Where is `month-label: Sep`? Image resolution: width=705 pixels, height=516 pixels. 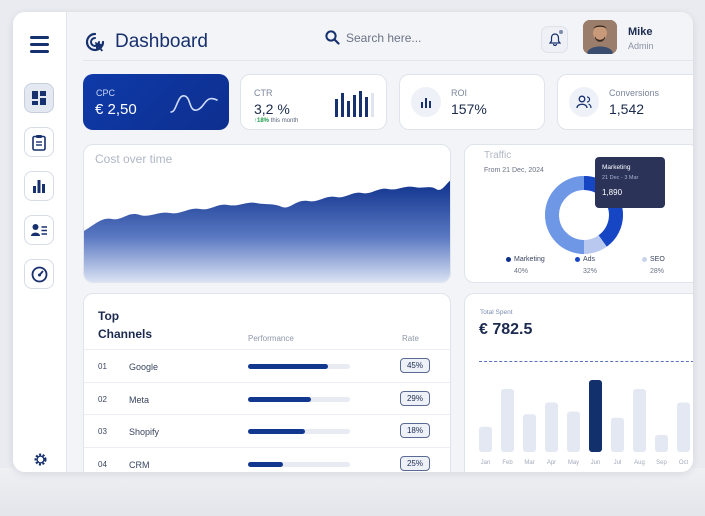
month-label: Sep is located at coordinates (661, 463).